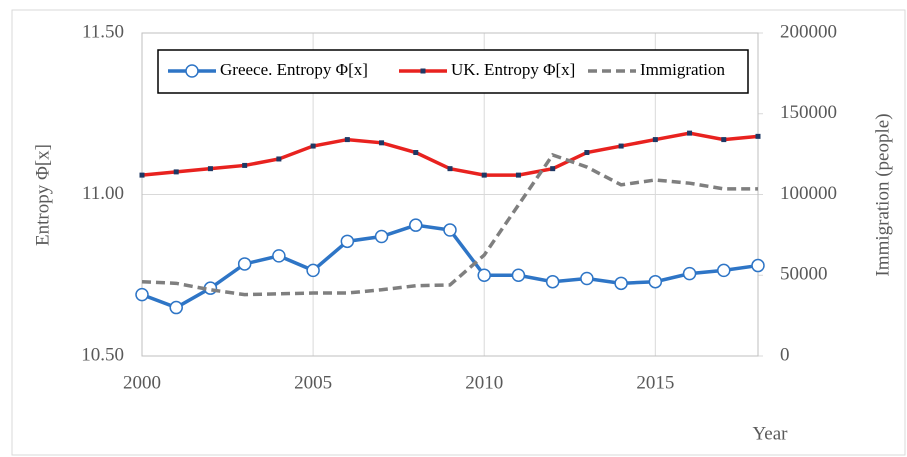 The image size is (907, 457). I want to click on y2-tick-label: 0, so click(785, 354).